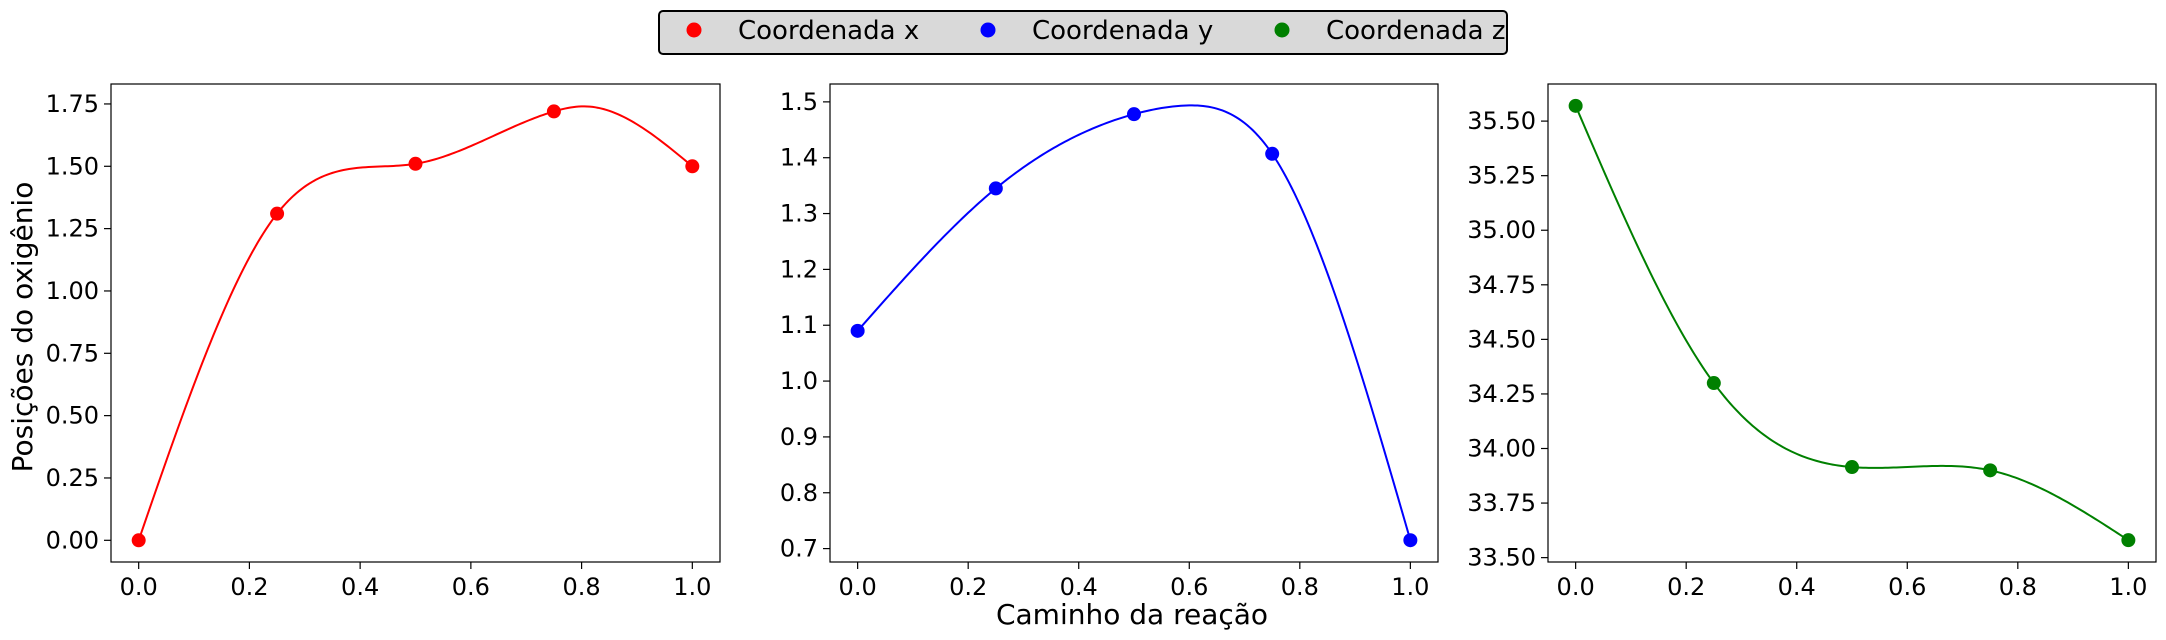 This screenshot has height=640, width=2166. Describe the element at coordinates (72, 416) in the screenshot. I see `y-tick-label: 0.50` at that location.